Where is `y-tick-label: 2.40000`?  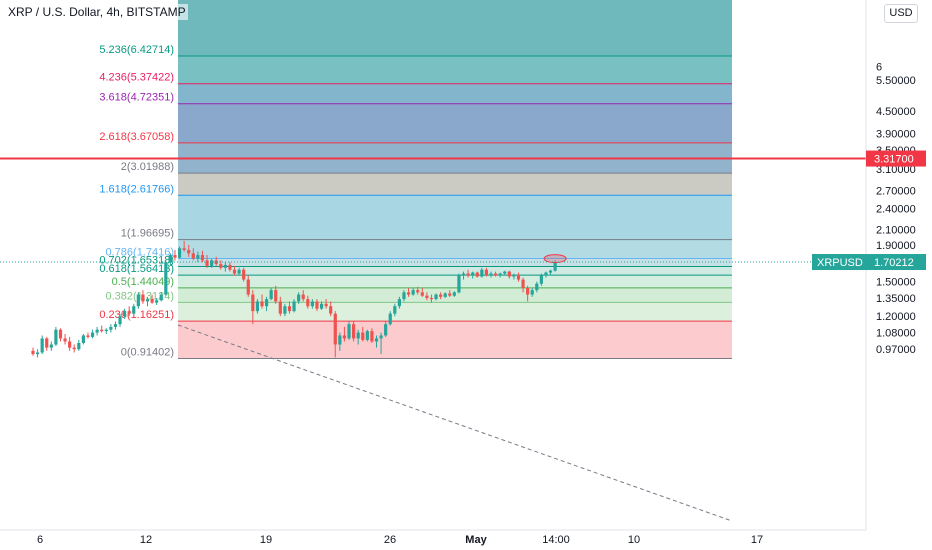
y-tick-label: 2.40000 is located at coordinates (896, 210).